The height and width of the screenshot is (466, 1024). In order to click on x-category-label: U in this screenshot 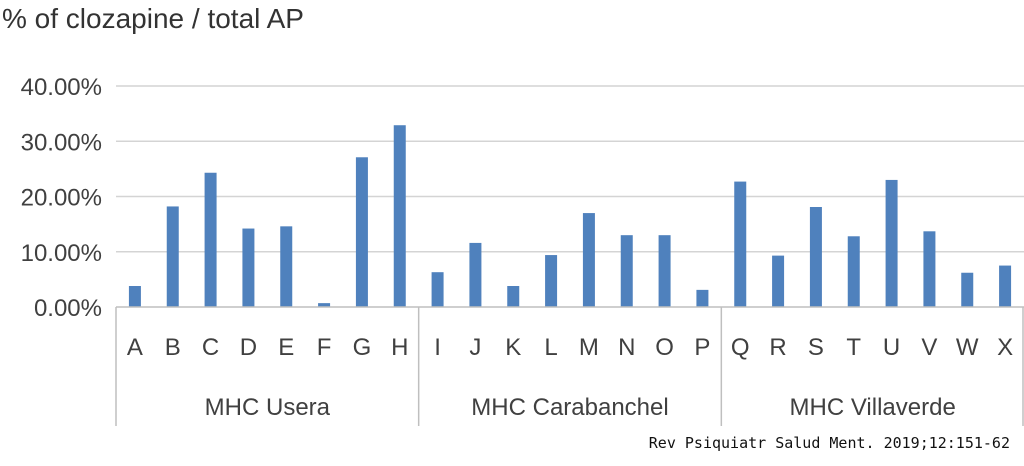, I will do `click(891, 347)`.